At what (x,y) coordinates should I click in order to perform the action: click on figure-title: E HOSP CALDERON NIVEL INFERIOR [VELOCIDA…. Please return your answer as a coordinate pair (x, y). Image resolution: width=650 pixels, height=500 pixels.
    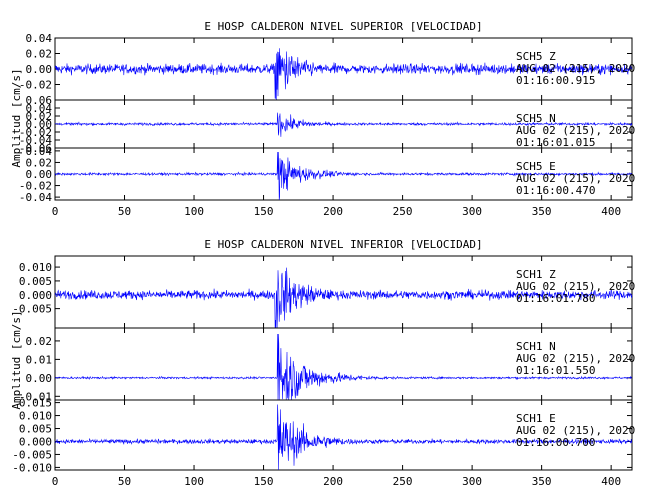
    Looking at the image, I should click on (343, 244).